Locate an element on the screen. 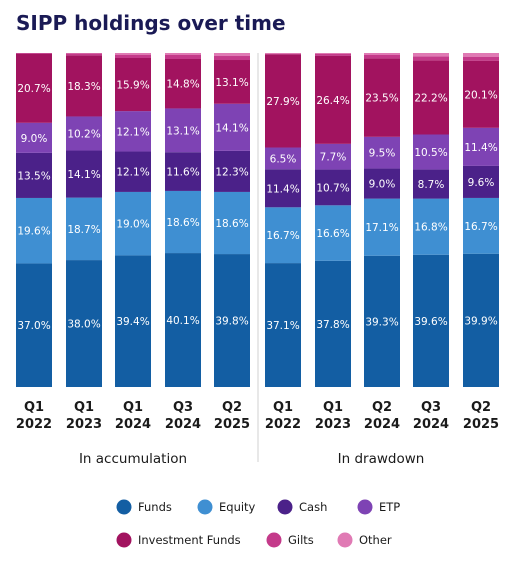 The height and width of the screenshot is (562, 528). data-label: 10.7% is located at coordinates (332, 188).